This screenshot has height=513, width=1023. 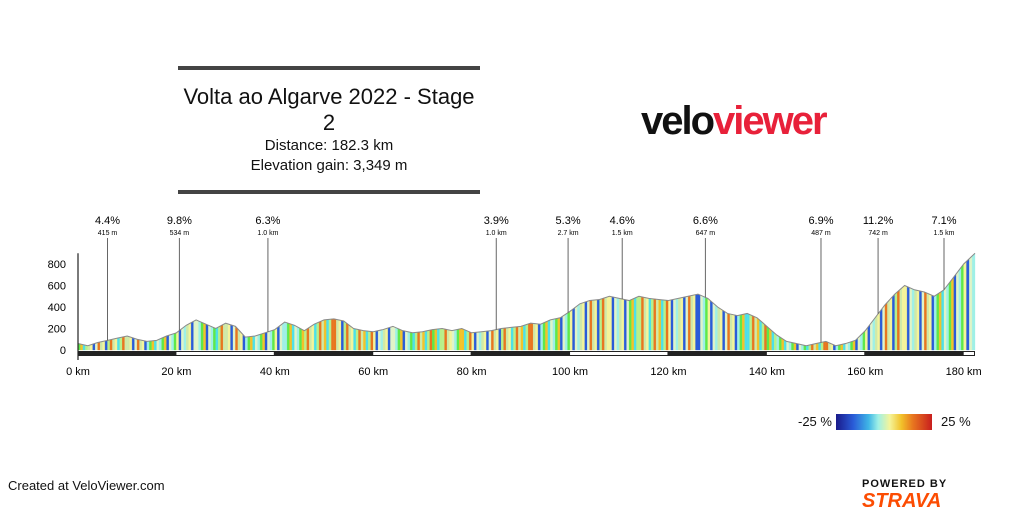 What do you see at coordinates (329, 145) in the screenshot?
I see `distance-text: Distance: 182.3 km` at bounding box center [329, 145].